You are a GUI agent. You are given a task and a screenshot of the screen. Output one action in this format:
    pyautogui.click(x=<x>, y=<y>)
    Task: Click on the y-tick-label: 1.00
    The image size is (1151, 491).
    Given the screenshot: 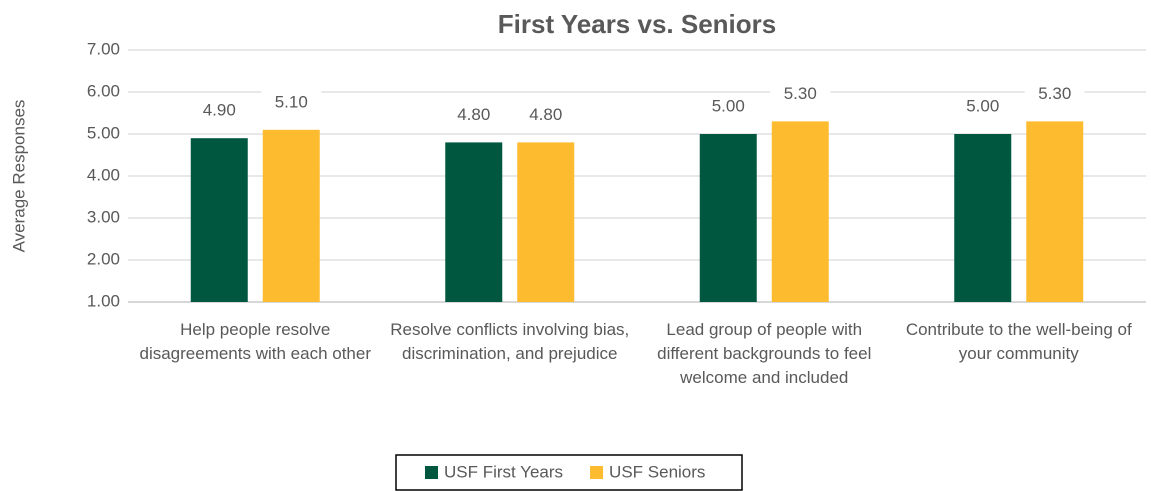 What is the action you would take?
    pyautogui.click(x=103, y=300)
    